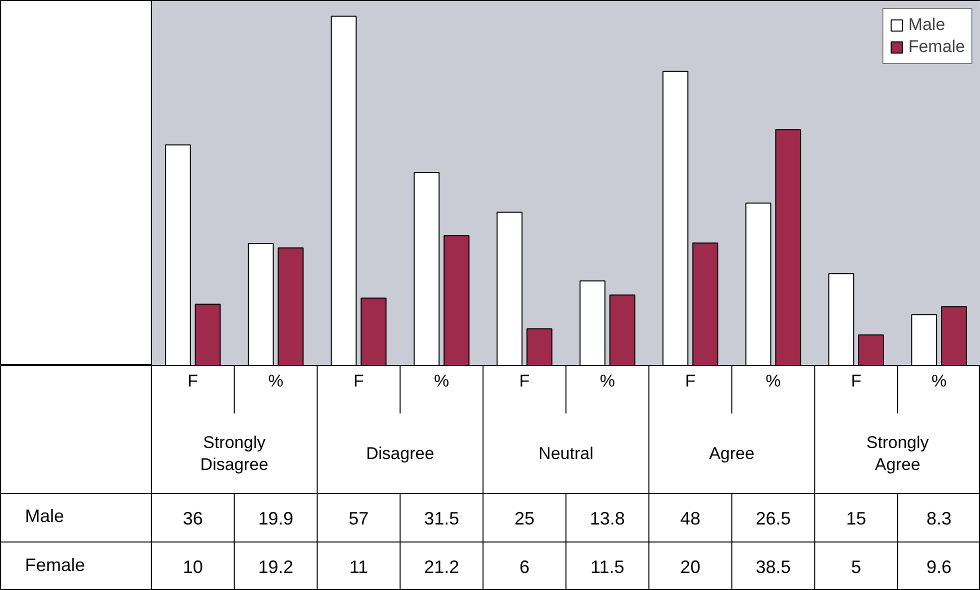 Image resolution: width=980 pixels, height=590 pixels. Describe the element at coordinates (939, 518) in the screenshot. I see `data-label: 8.3` at that location.